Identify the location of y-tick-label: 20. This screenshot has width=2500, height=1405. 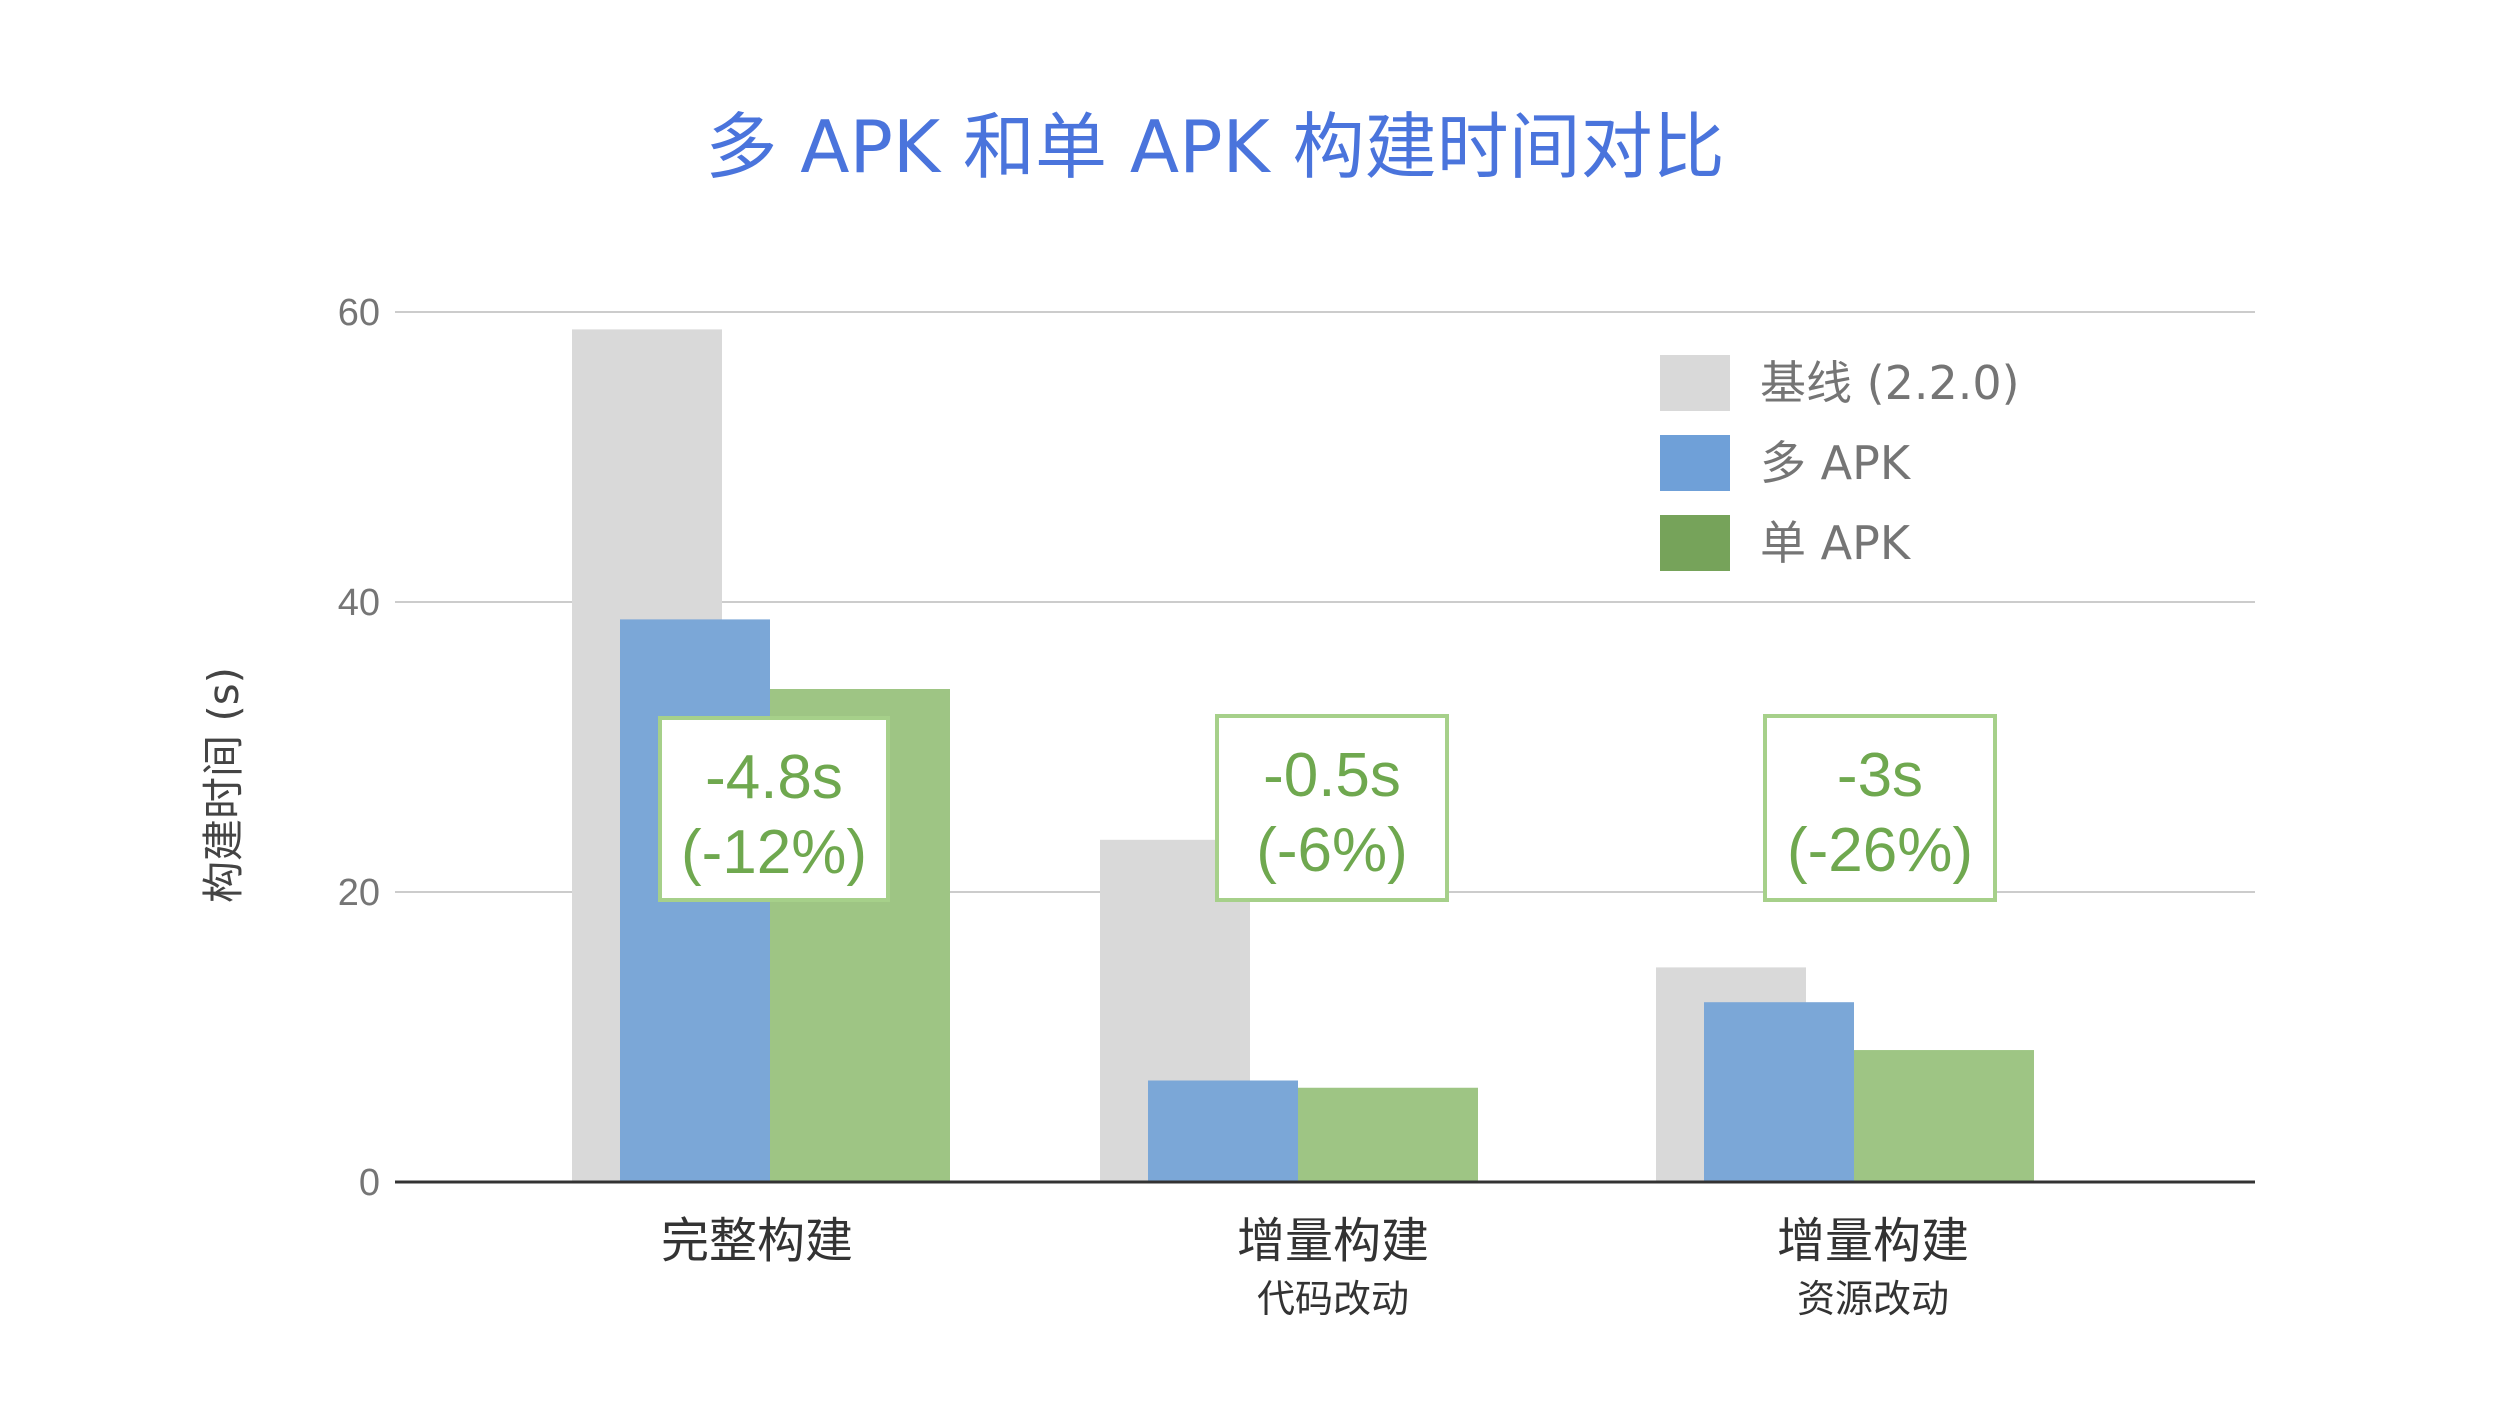
(359, 893).